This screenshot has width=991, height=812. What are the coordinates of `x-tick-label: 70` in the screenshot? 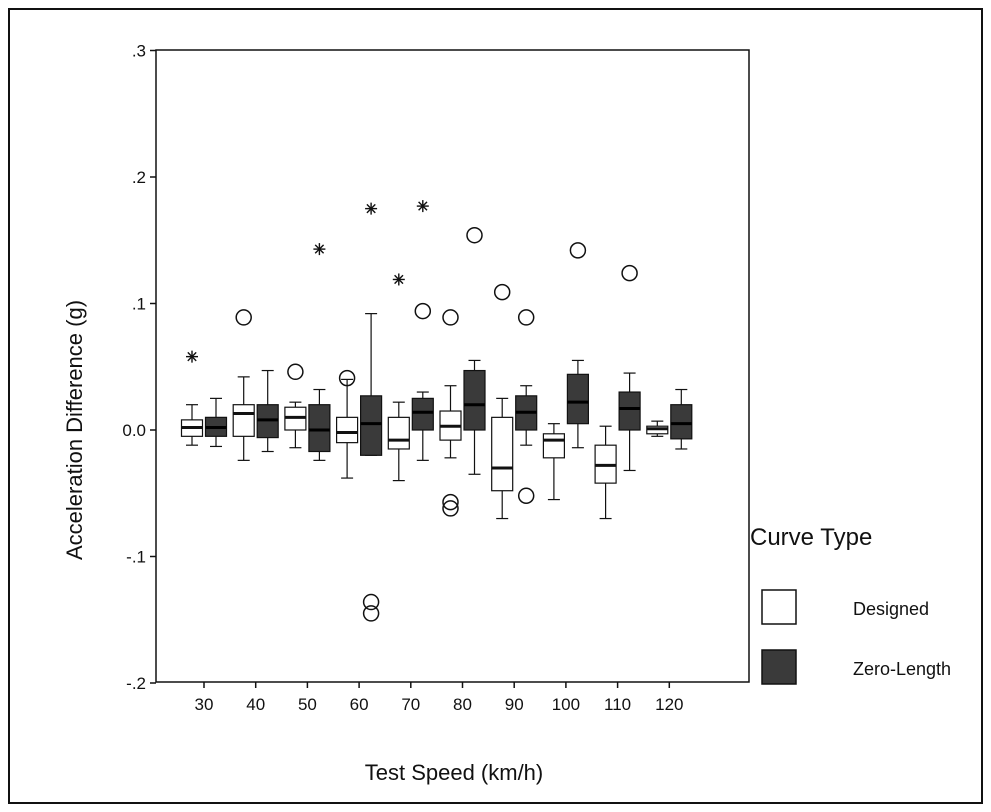 It's located at (410, 704).